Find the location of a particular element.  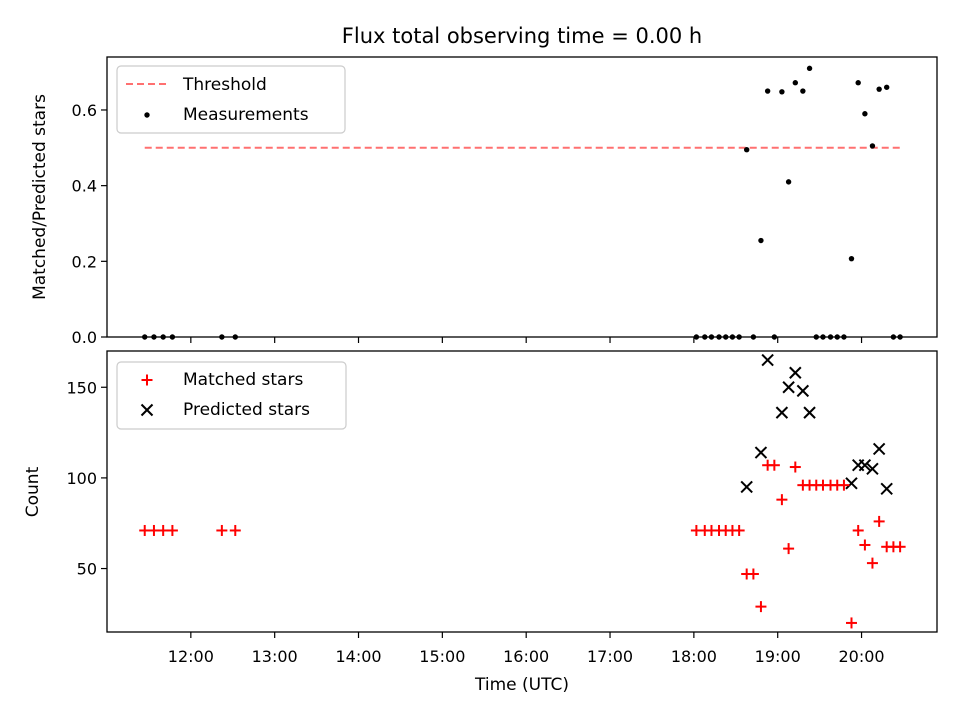

legend-measurements-label: Measurements is located at coordinates (246, 115).